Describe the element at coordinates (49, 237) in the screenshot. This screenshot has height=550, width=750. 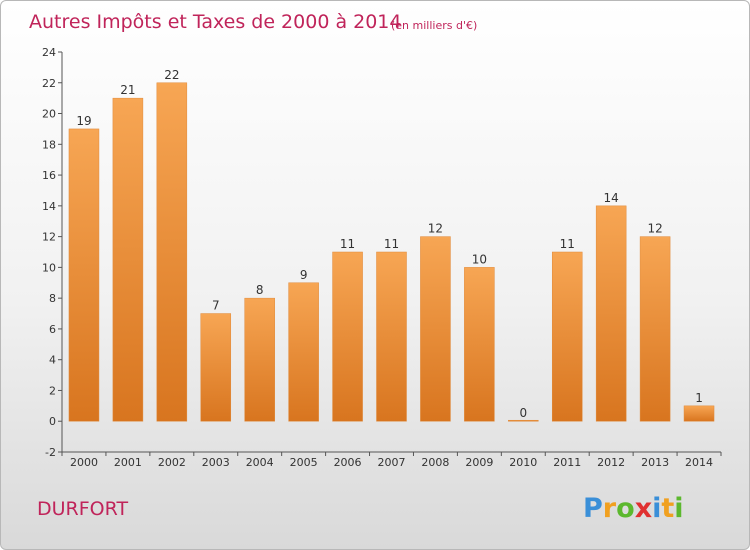
I see `y-tick-label: 12` at that location.